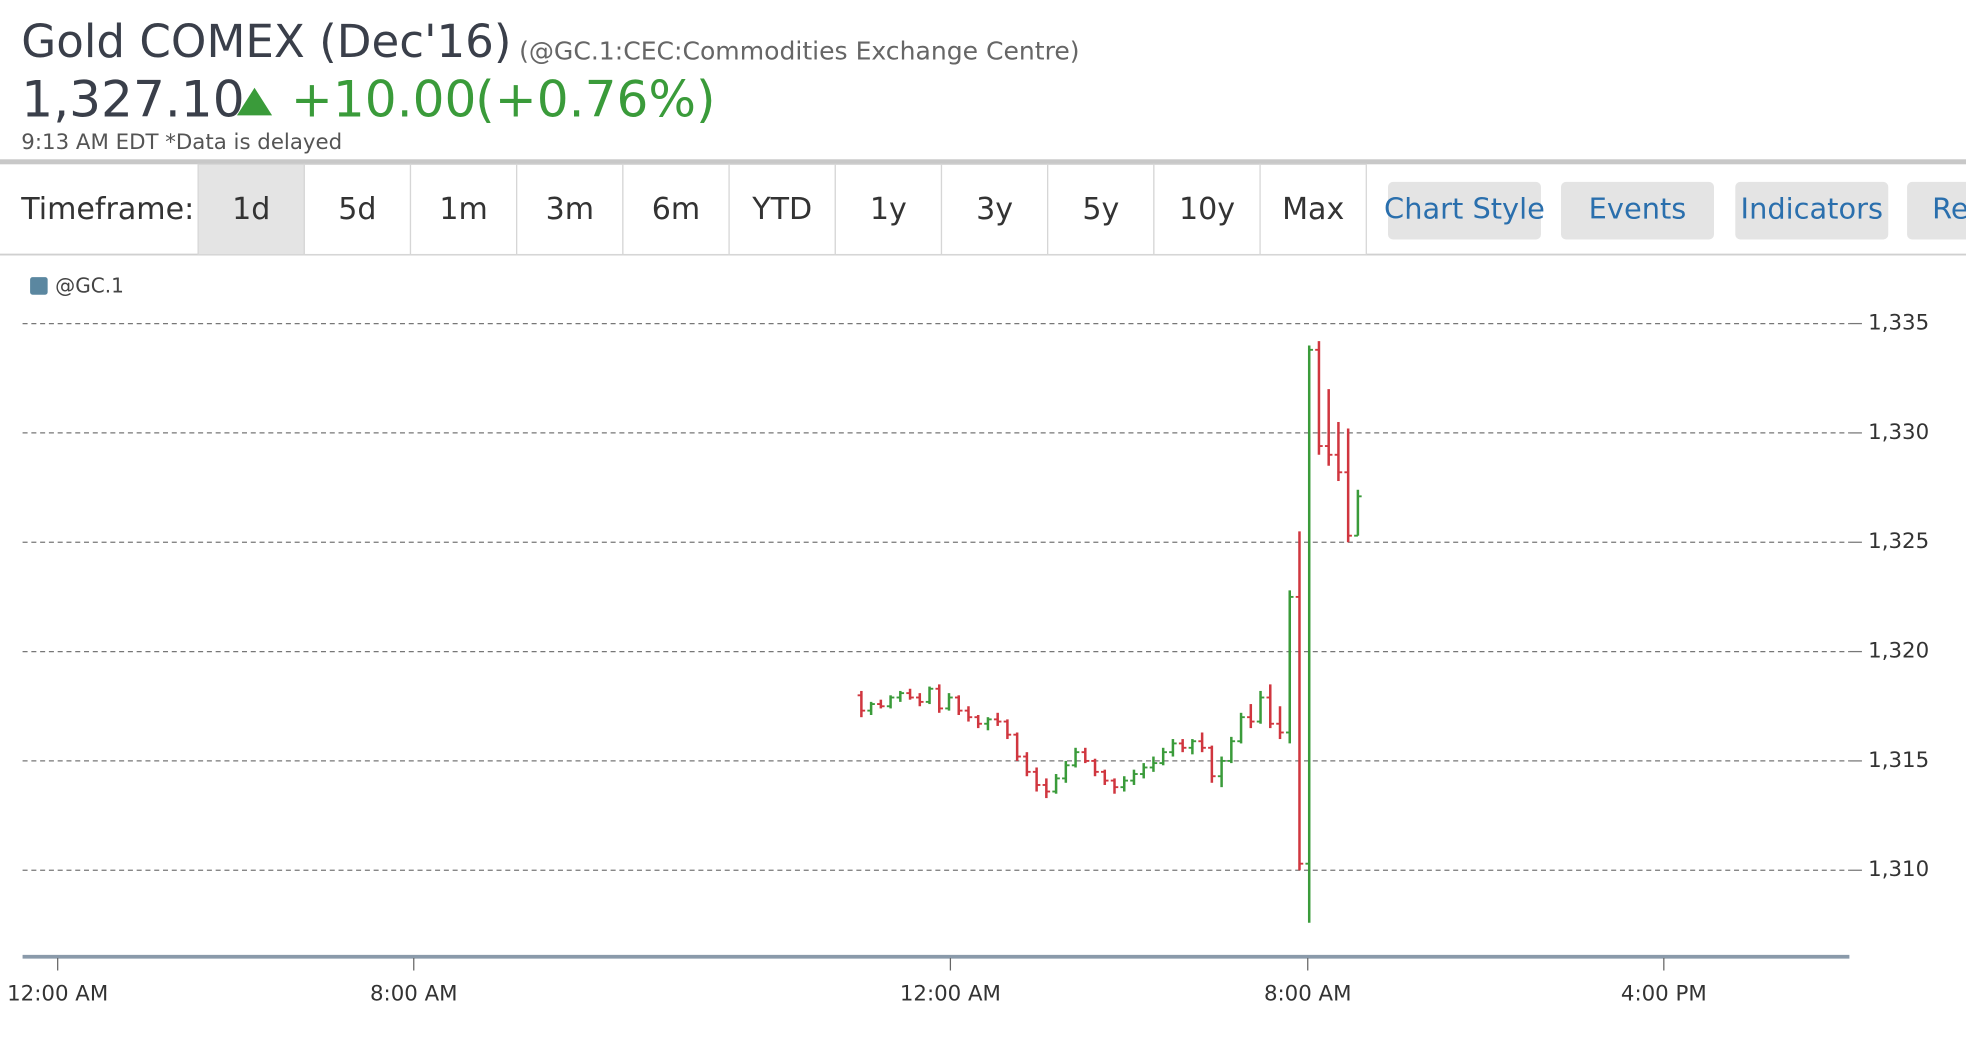 The height and width of the screenshot is (1037, 1966). I want to click on timeframe-label: 5d, so click(357, 209).